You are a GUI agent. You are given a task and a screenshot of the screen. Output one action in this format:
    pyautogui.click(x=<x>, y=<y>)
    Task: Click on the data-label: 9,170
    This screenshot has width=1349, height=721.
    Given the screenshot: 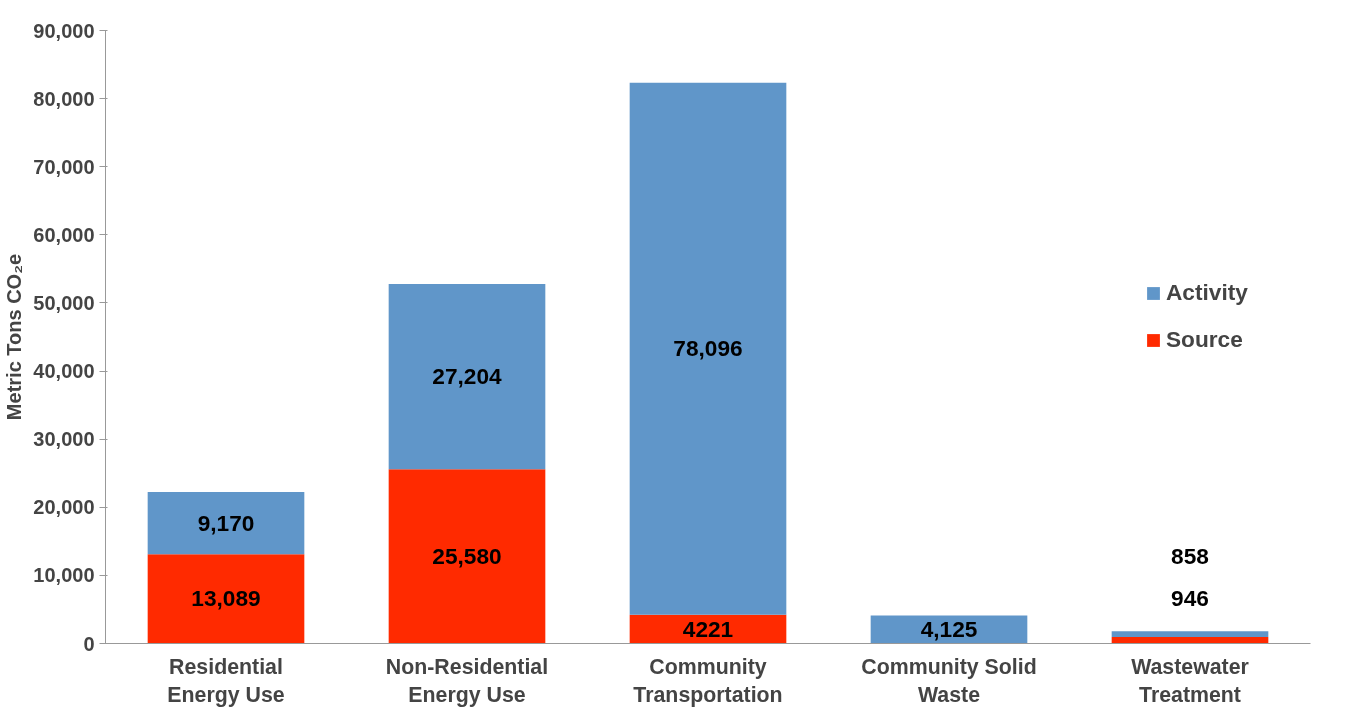 What is the action you would take?
    pyautogui.click(x=226, y=522)
    